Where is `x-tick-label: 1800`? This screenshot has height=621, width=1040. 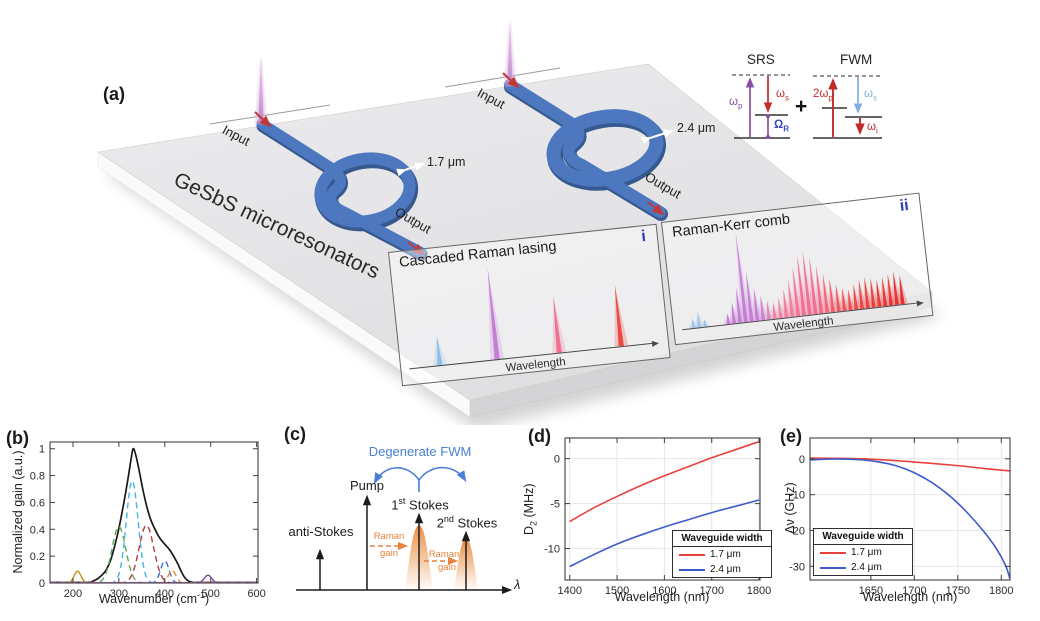
x-tick-label: 1800 is located at coordinates (759, 591).